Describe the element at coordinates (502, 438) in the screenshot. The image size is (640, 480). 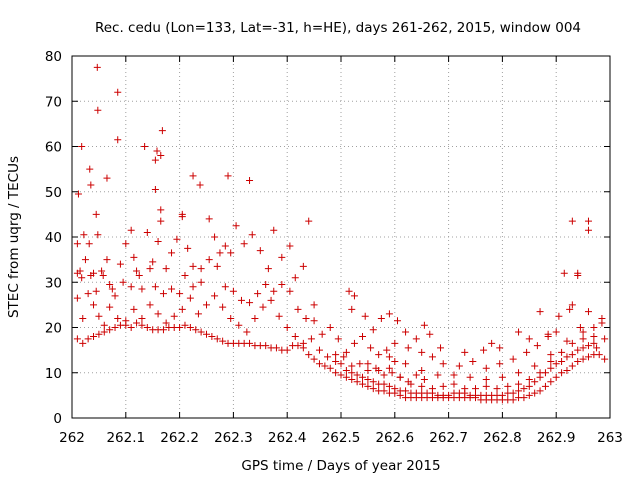
I see `x-tick-label: 262.8` at that location.